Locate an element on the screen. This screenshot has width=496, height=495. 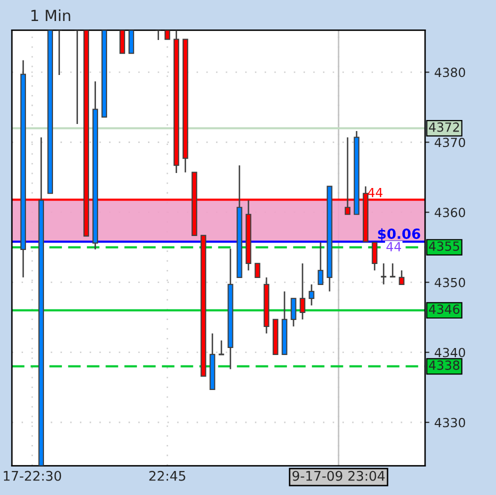
y-tick-label: 4350 is located at coordinates (450, 283).